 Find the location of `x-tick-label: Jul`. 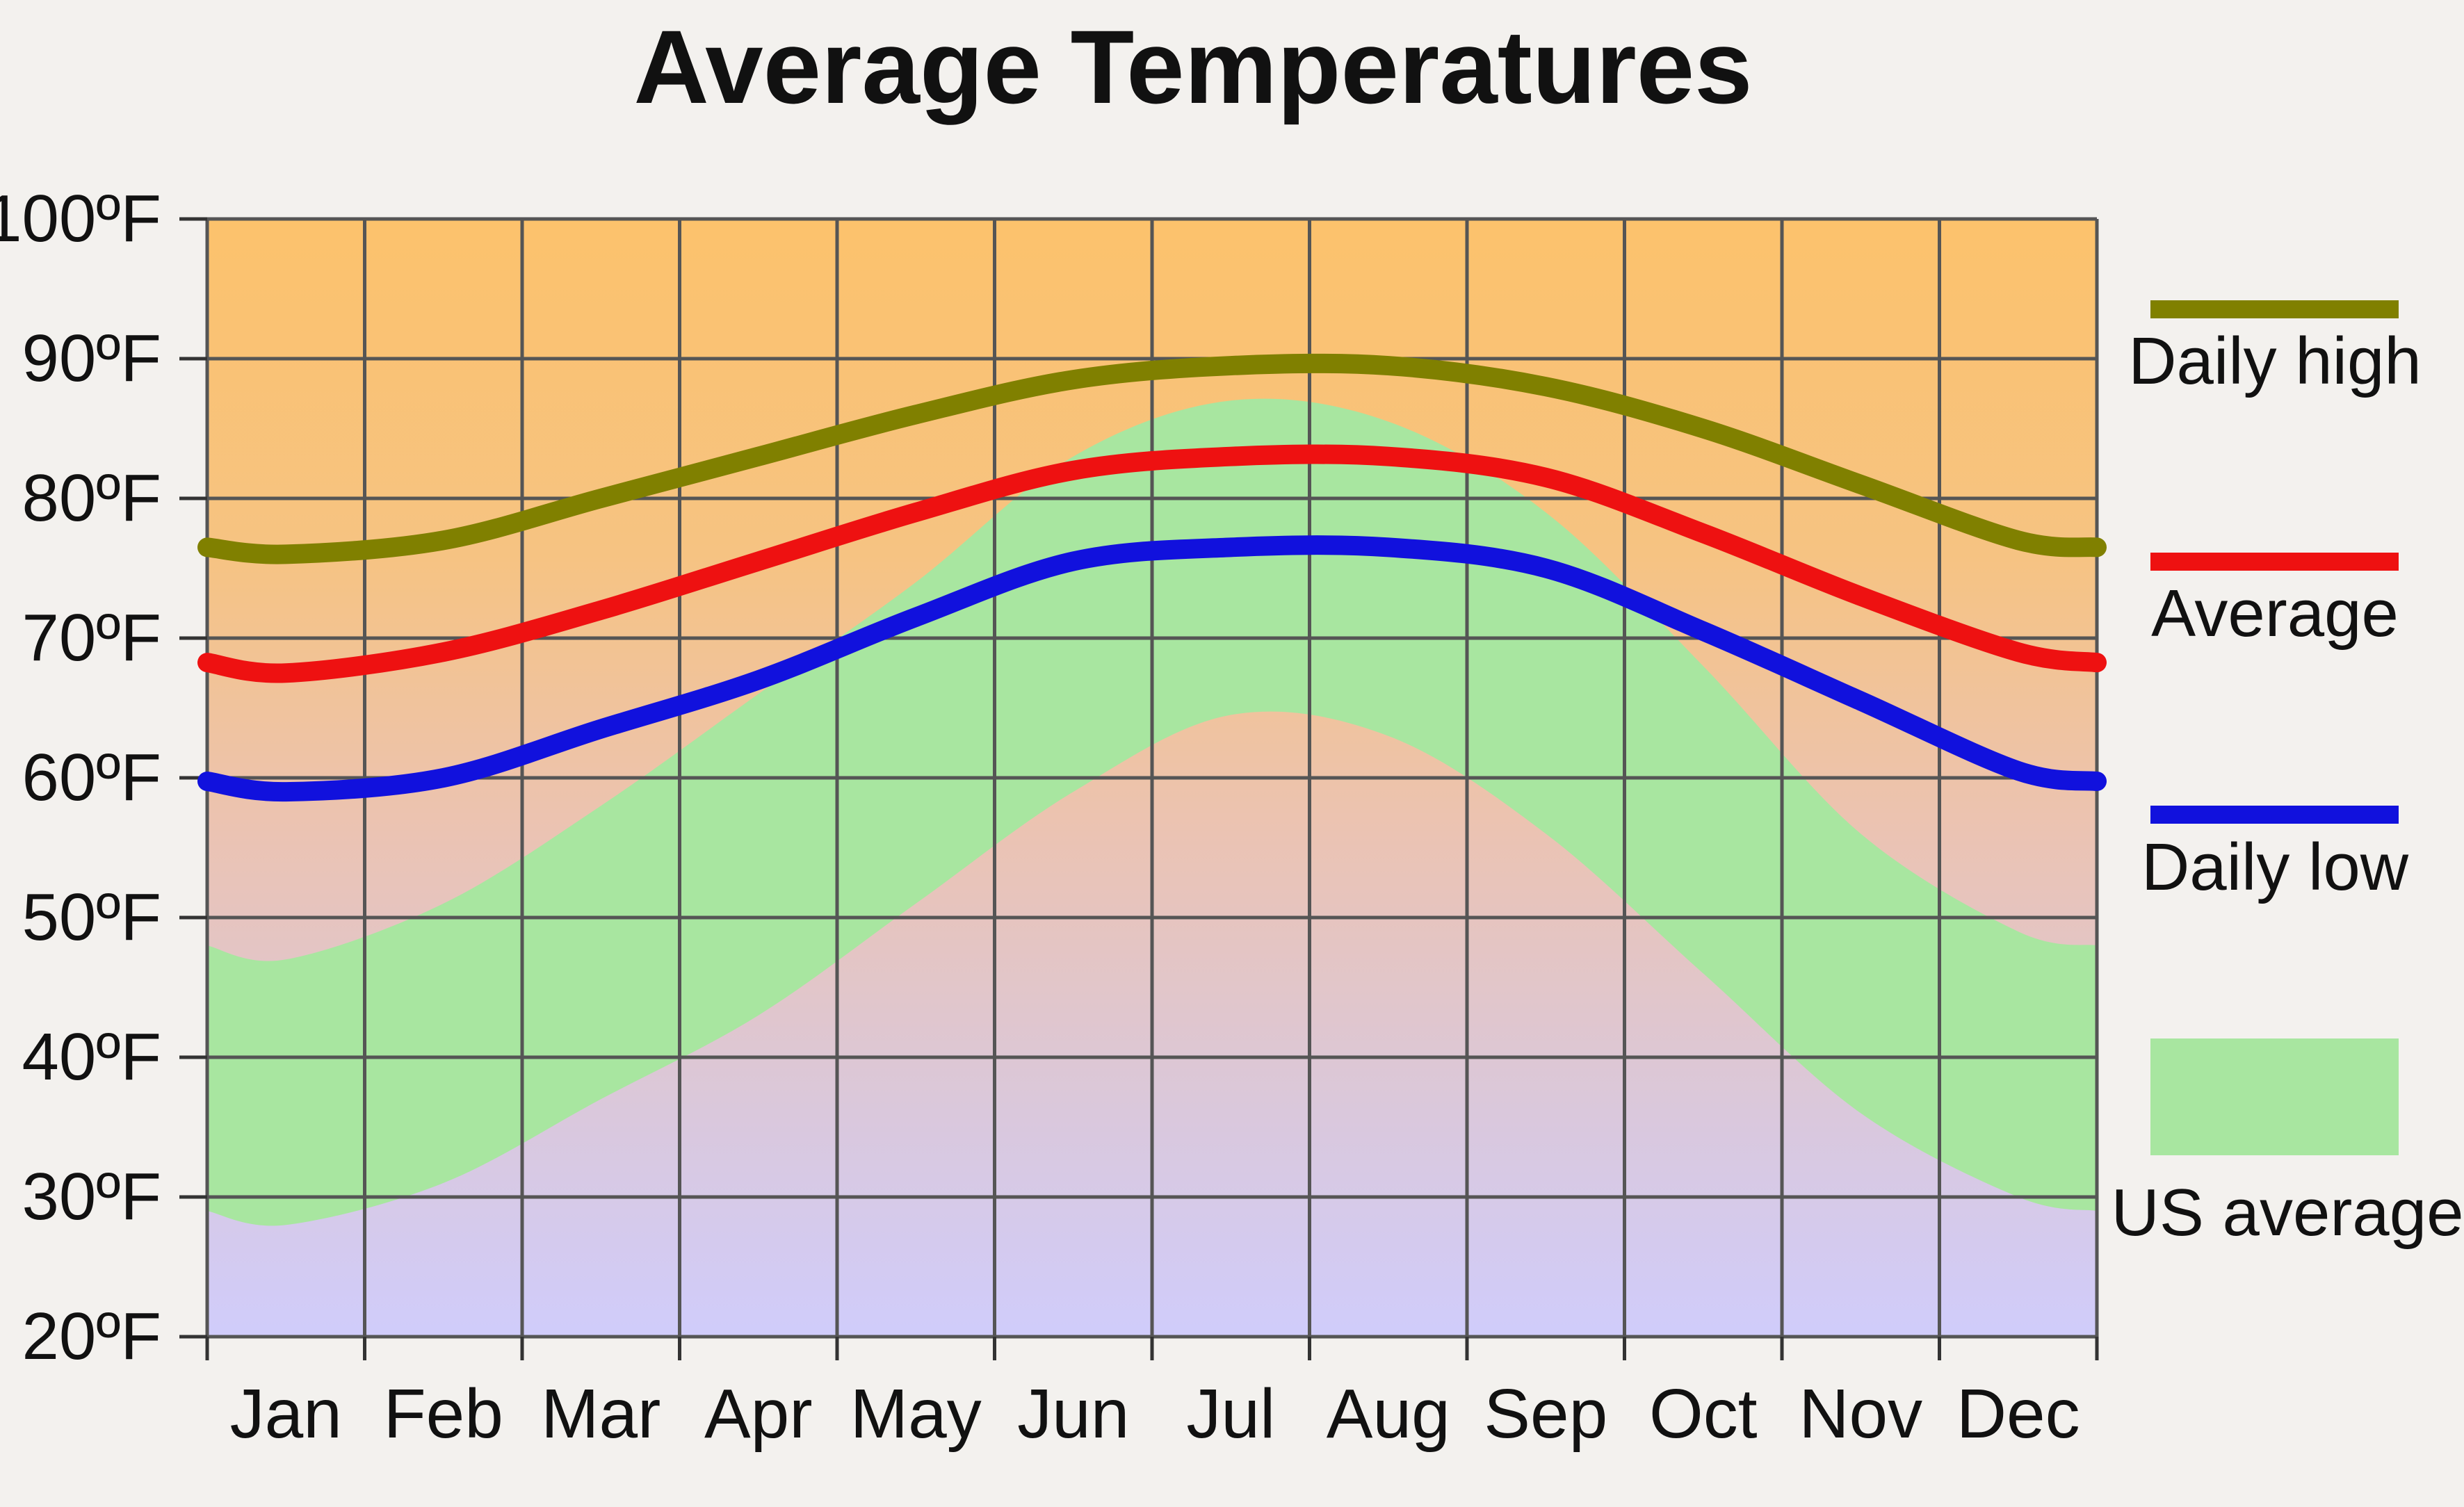

x-tick-label: Jul is located at coordinates (1230, 1414).